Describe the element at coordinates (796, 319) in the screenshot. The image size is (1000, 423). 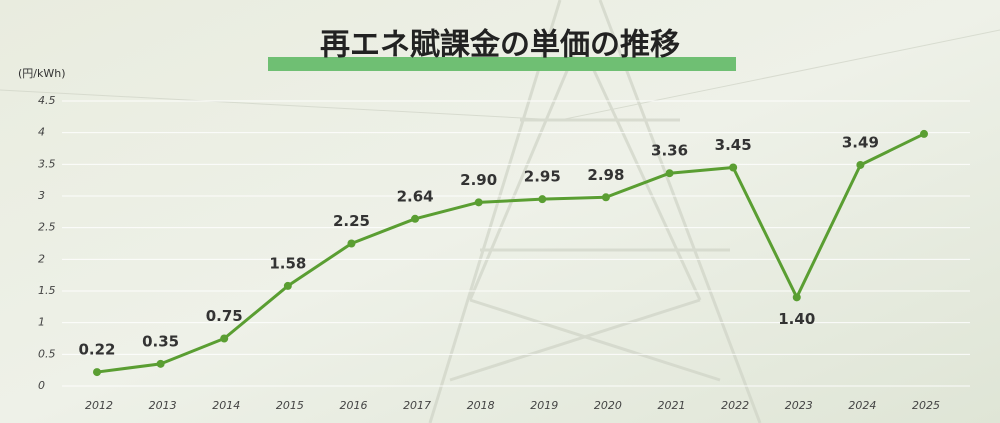
I see `value-label: 1.40` at that location.